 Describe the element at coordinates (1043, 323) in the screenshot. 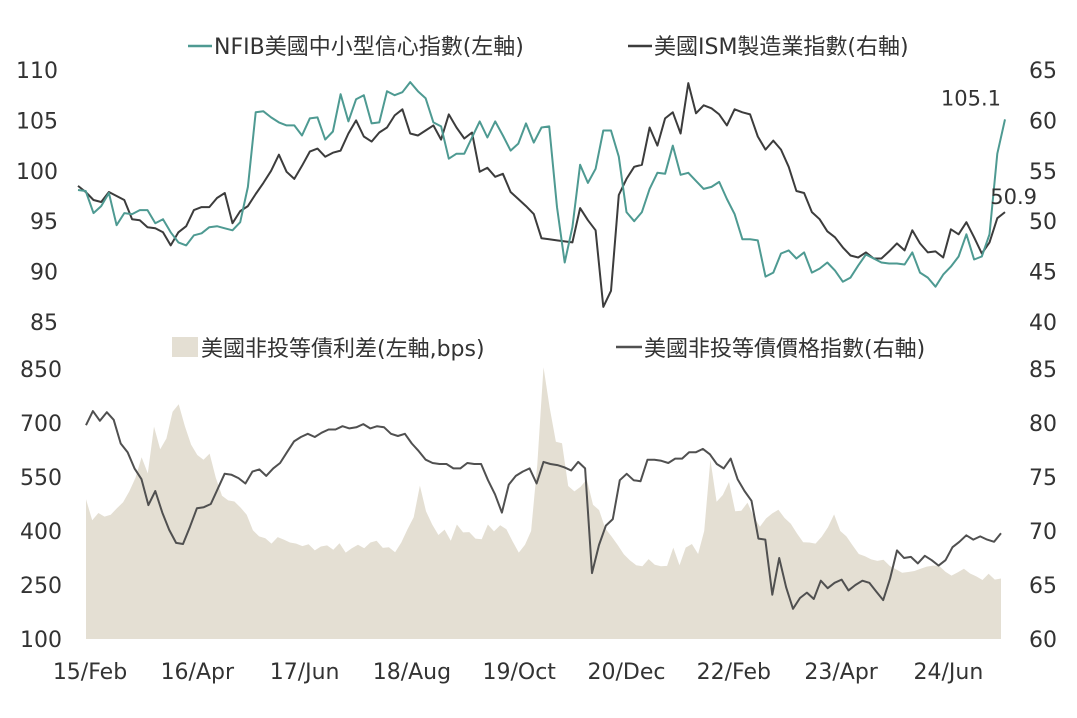

I see `top-right-tick-5: 40` at that location.